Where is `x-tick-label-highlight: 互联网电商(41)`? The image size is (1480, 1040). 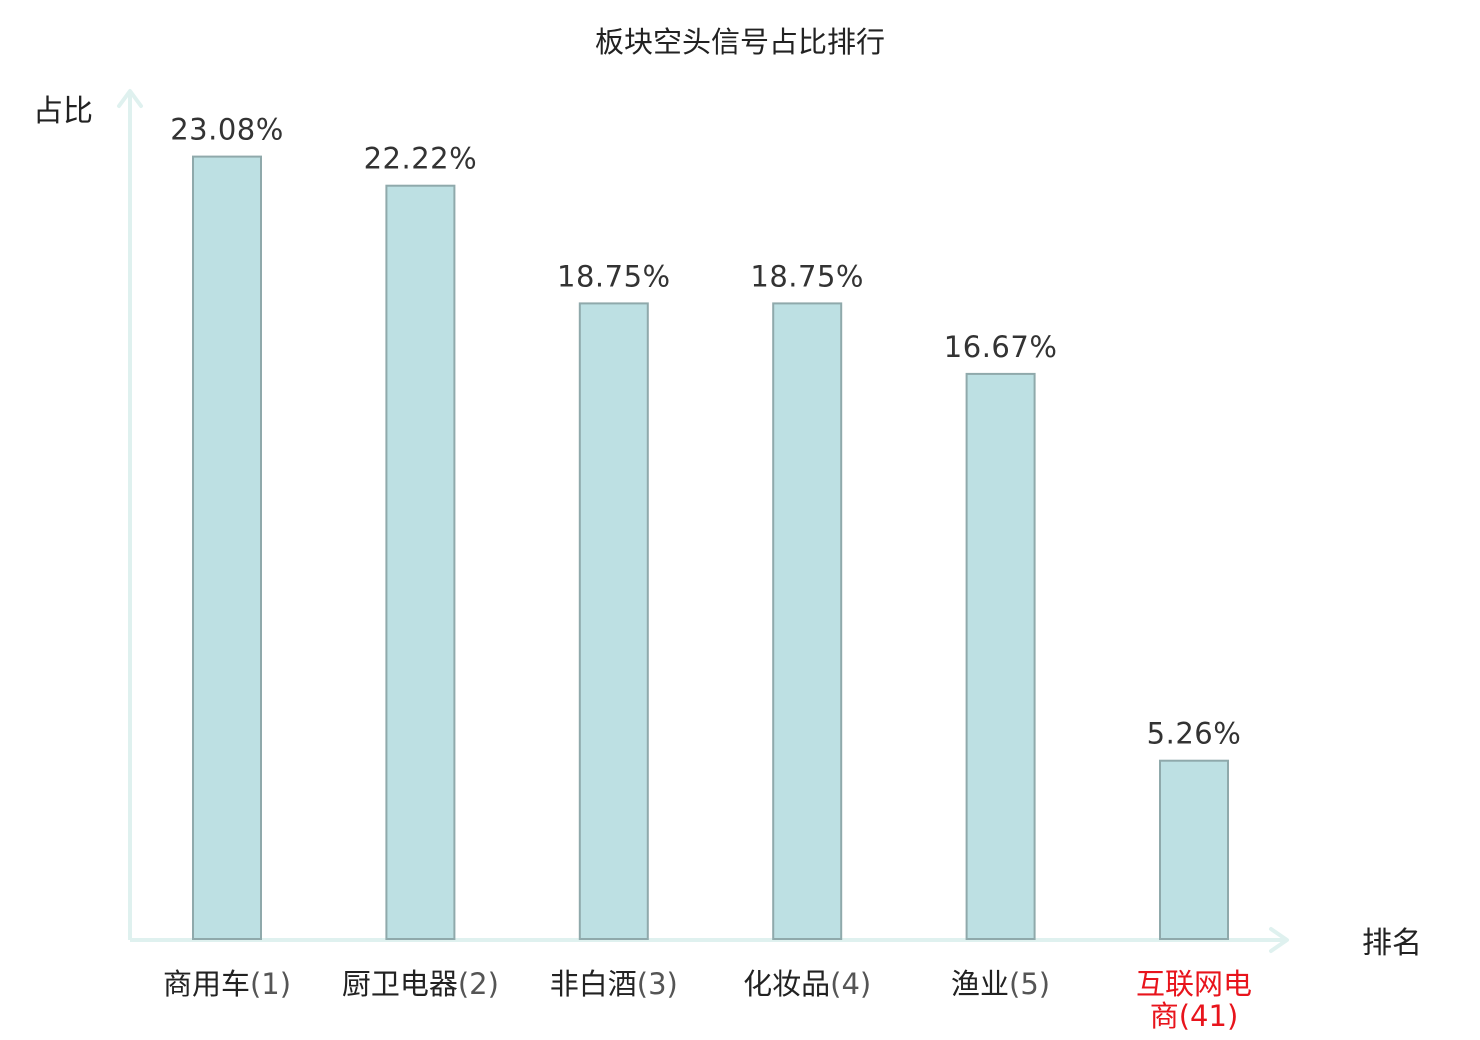
x-tick-label-highlight: 互联网电商(41) is located at coordinates (1194, 1000).